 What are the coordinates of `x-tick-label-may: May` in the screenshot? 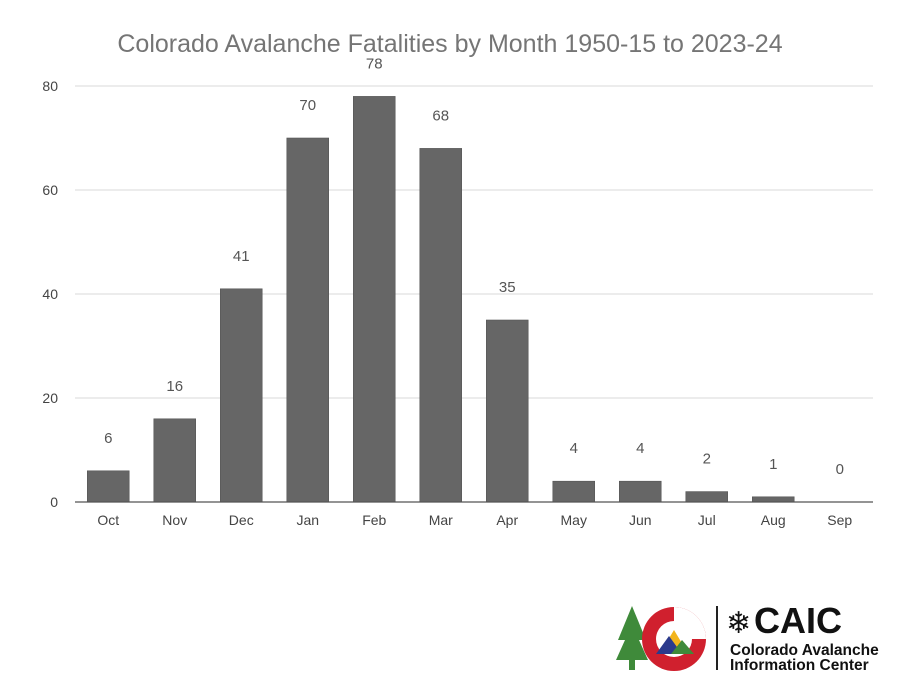 It's located at (574, 520).